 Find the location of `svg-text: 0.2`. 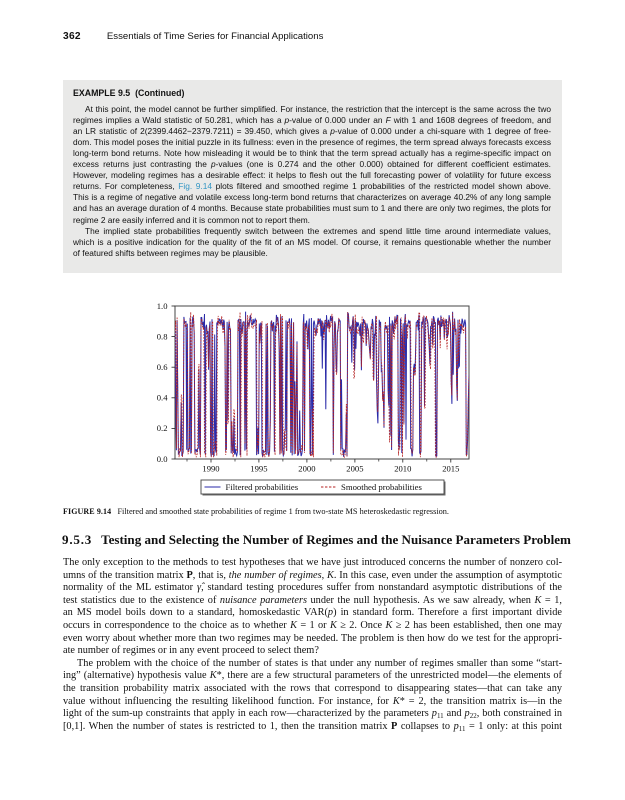

svg-text: 0.2 is located at coordinates (162, 428).